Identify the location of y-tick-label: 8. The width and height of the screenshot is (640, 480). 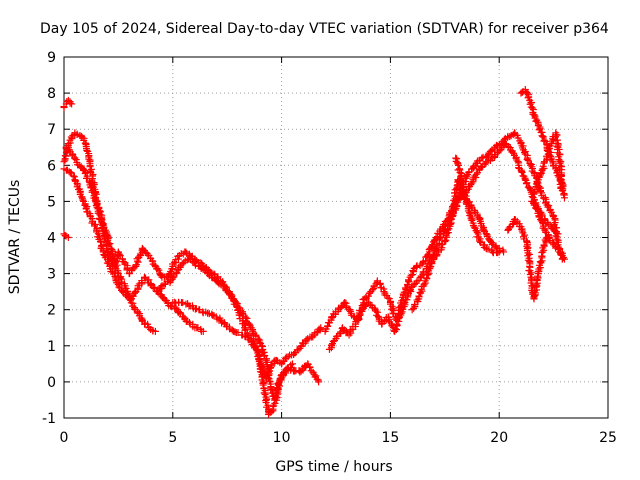
(51, 94).